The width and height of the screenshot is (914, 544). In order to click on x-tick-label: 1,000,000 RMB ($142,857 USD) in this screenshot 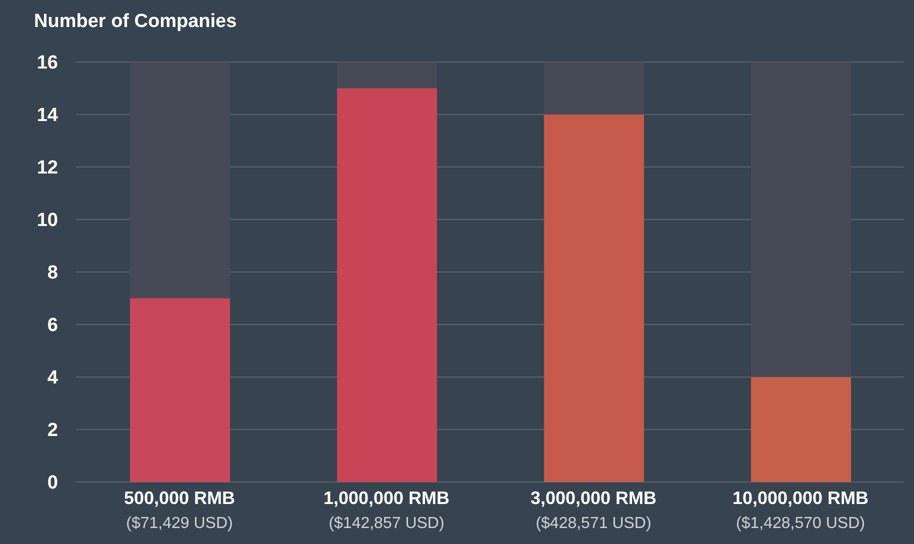, I will do `click(386, 510)`.